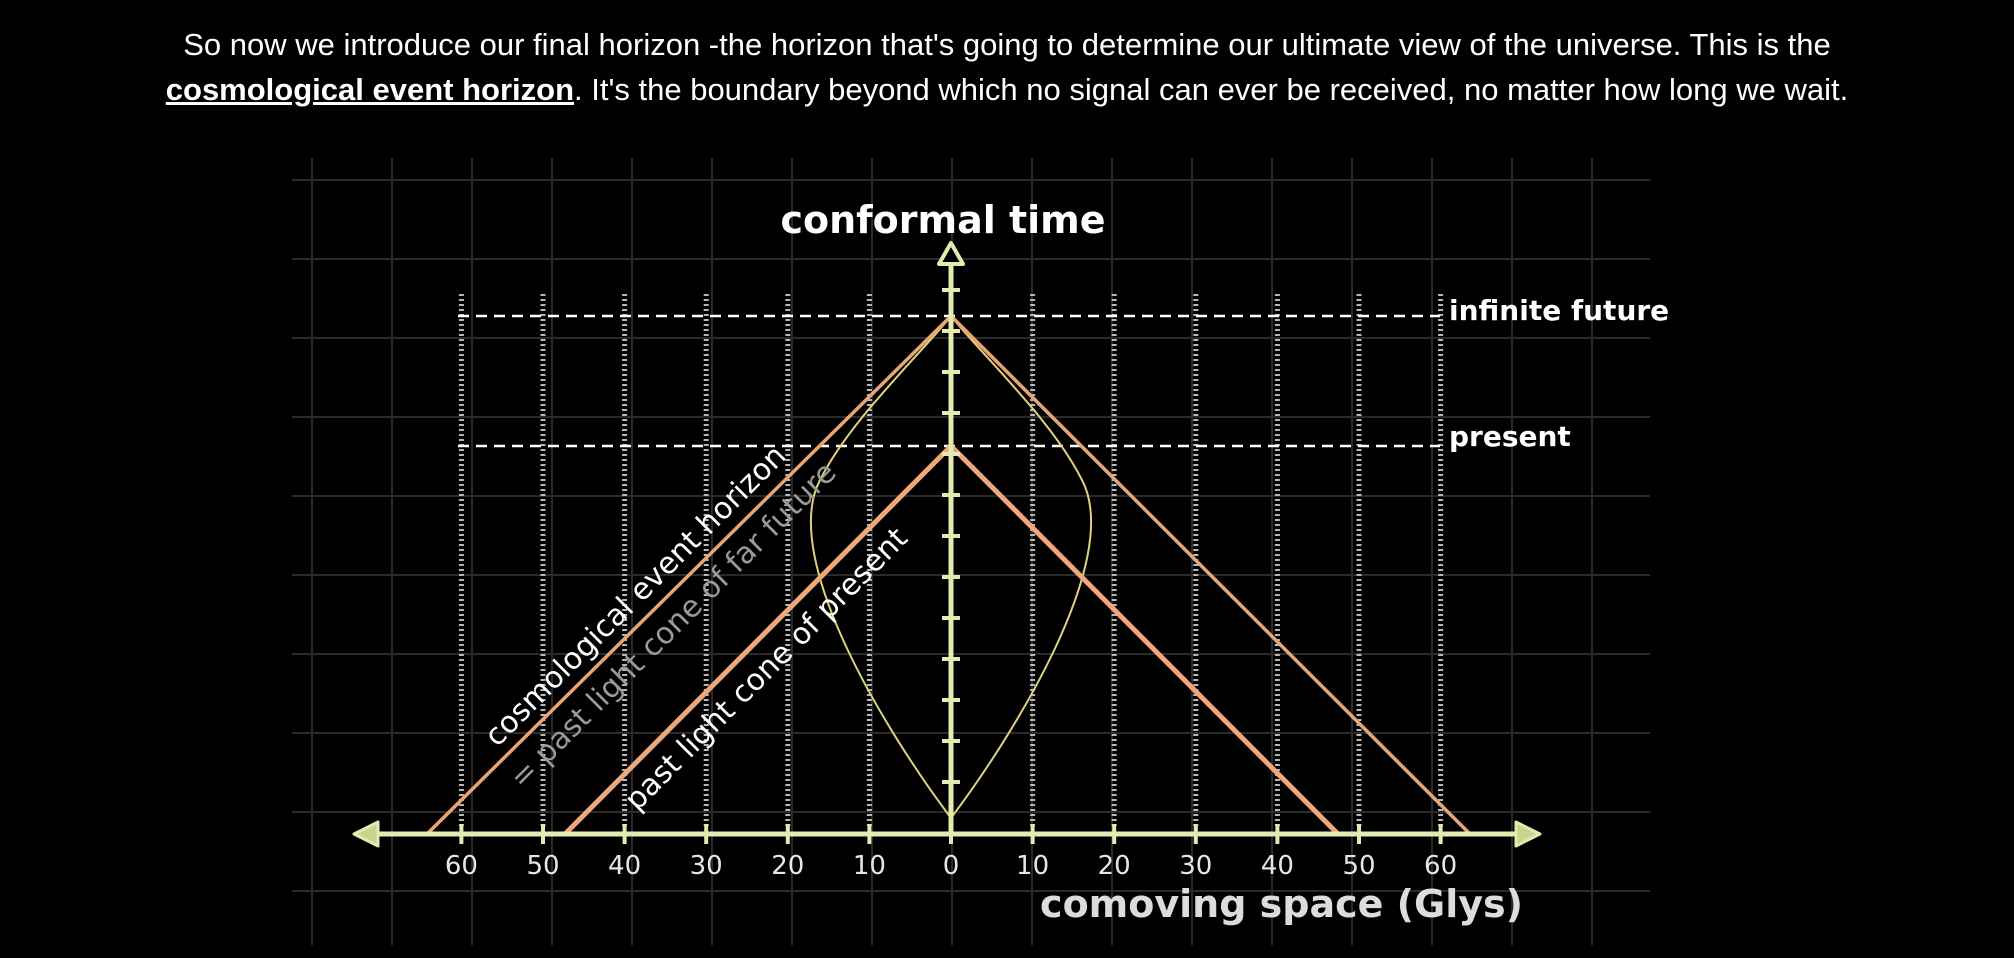  I want to click on space-axis, so click(947, 834).